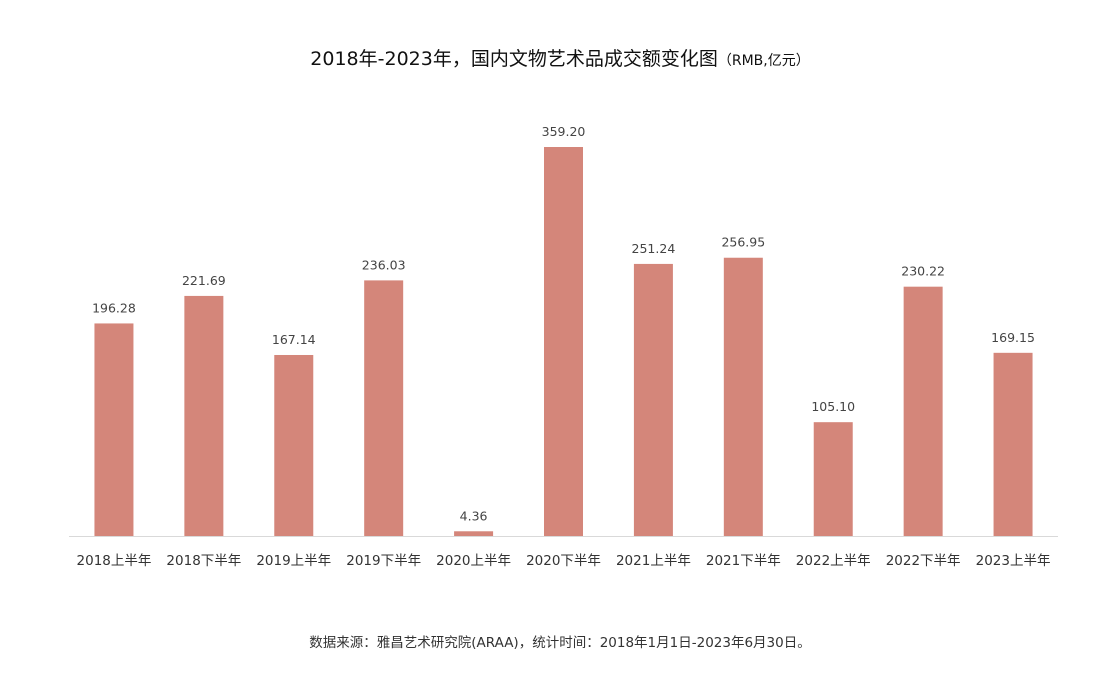  I want to click on bar-2020下半年, so click(563, 341).